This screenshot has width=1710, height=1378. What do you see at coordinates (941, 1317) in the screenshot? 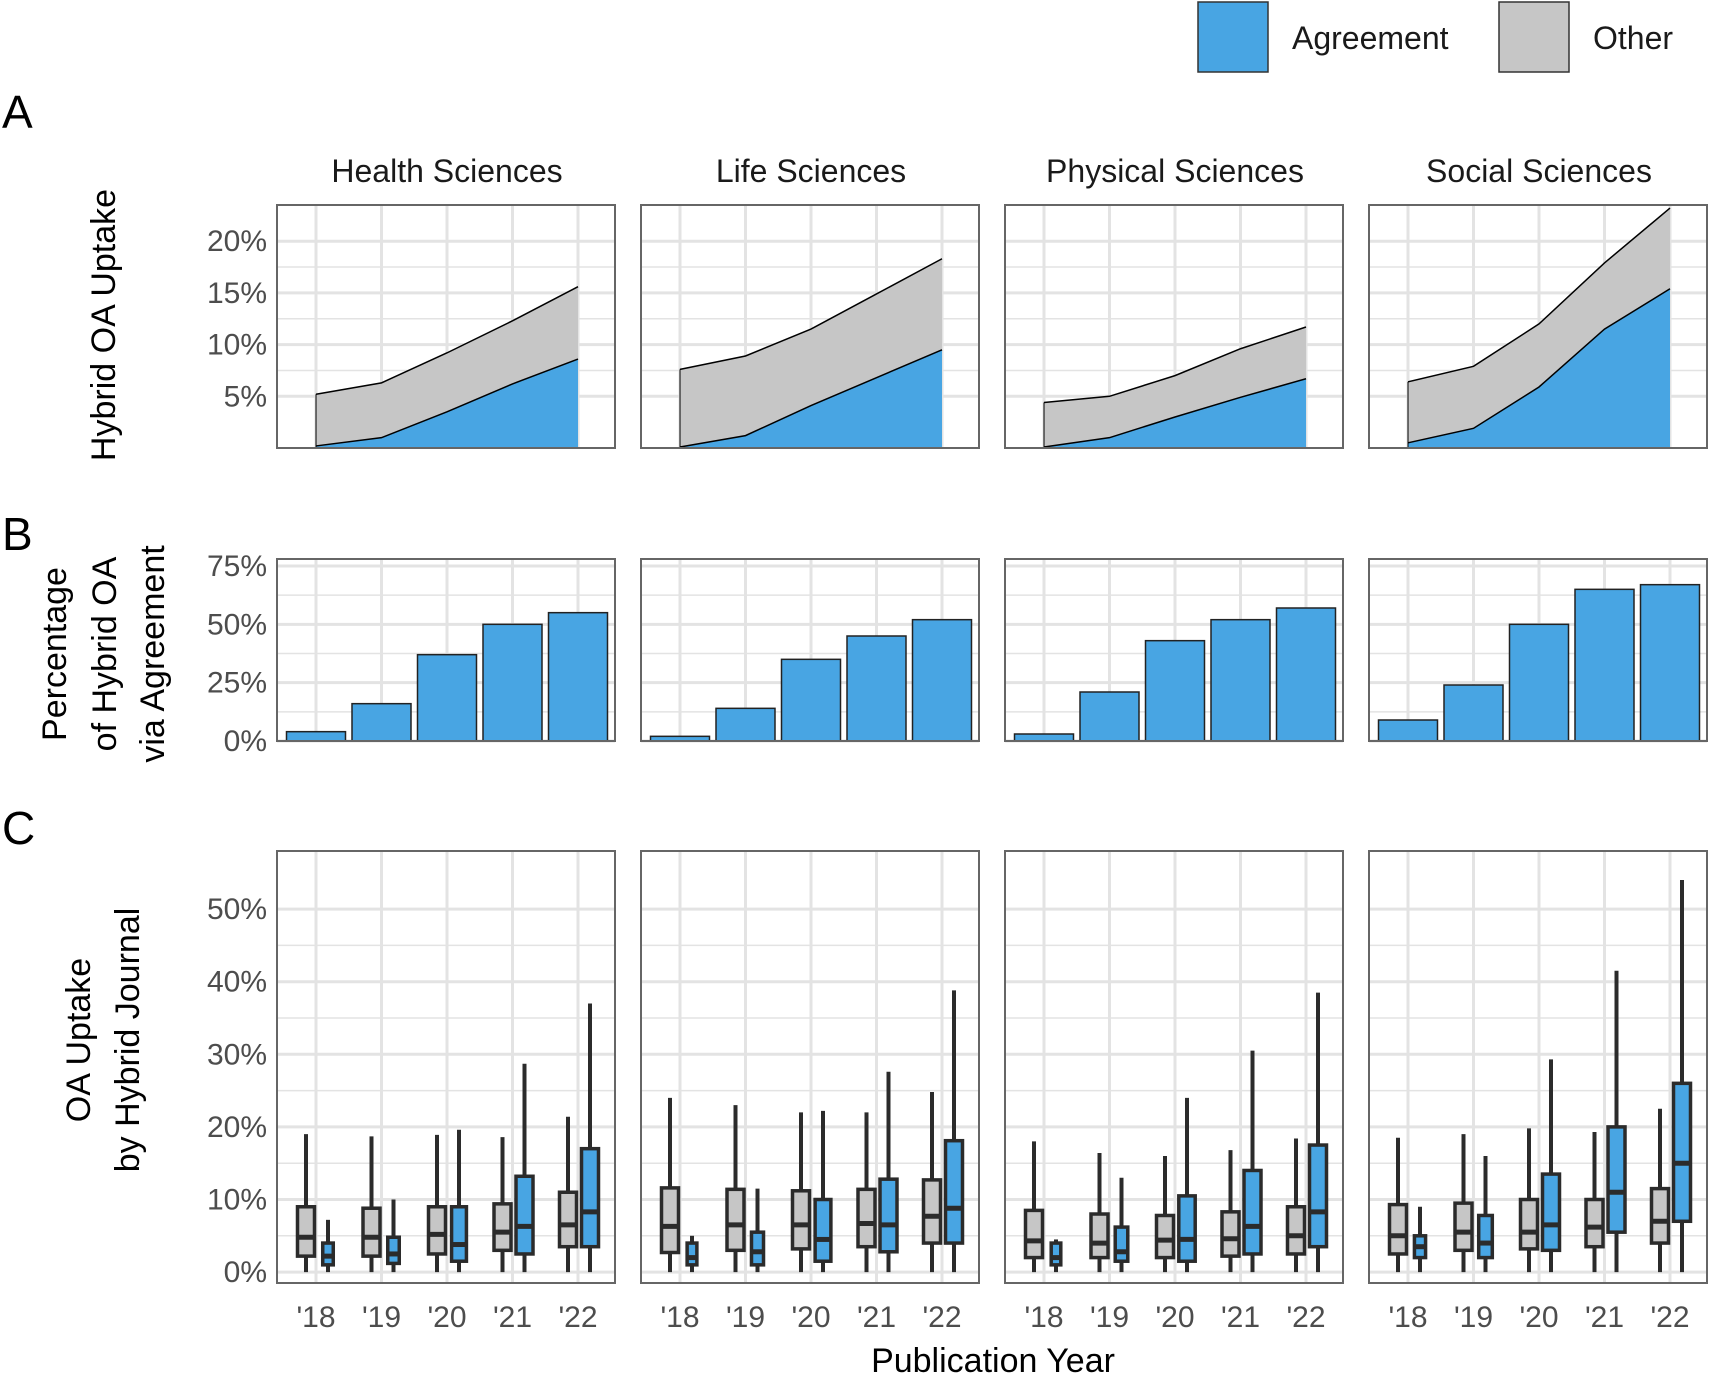
I see `x-tick-label-facet-1-4: '22` at bounding box center [941, 1317].